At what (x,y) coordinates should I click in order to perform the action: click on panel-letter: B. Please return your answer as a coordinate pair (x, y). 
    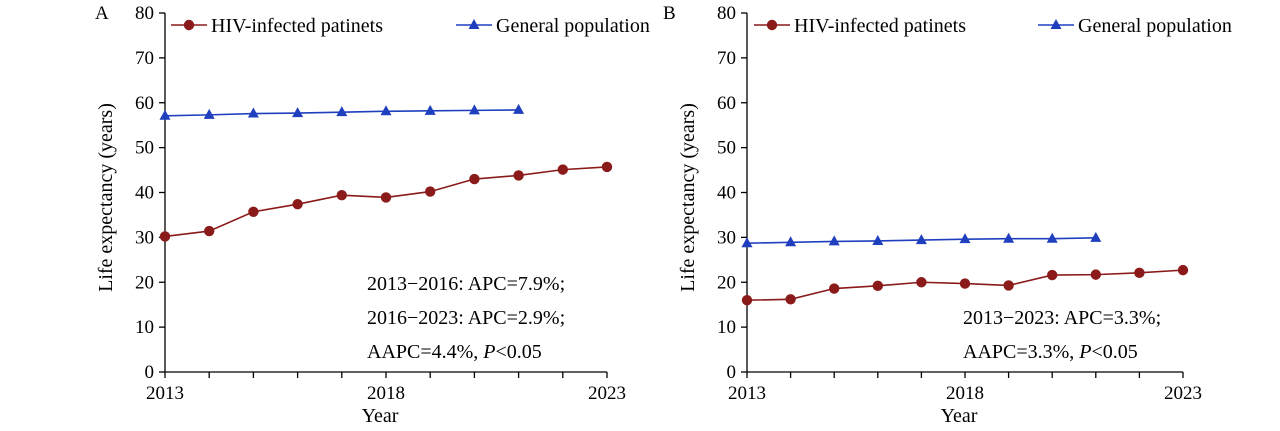
    Looking at the image, I should click on (669, 13).